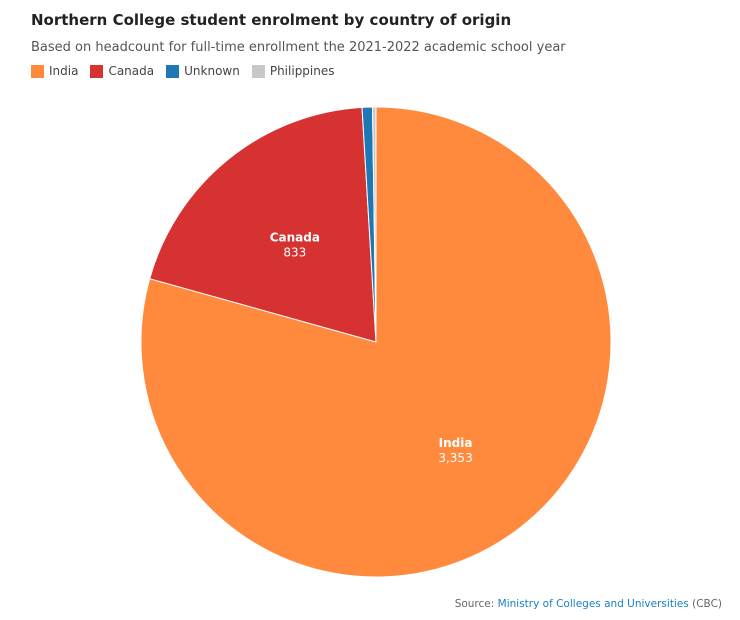 Image resolution: width=740 pixels, height=620 pixels. I want to click on legend: India Canada Unknown Philippines, so click(183, 71).